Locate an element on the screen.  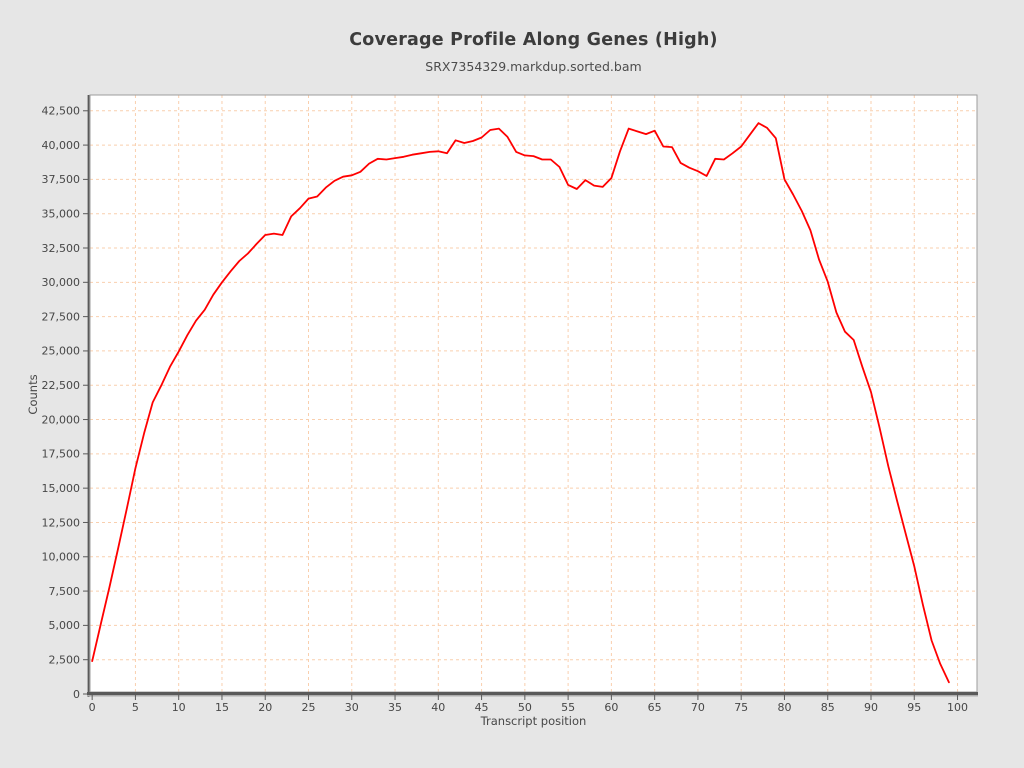
x-tick-label: 0 is located at coordinates (92, 707).